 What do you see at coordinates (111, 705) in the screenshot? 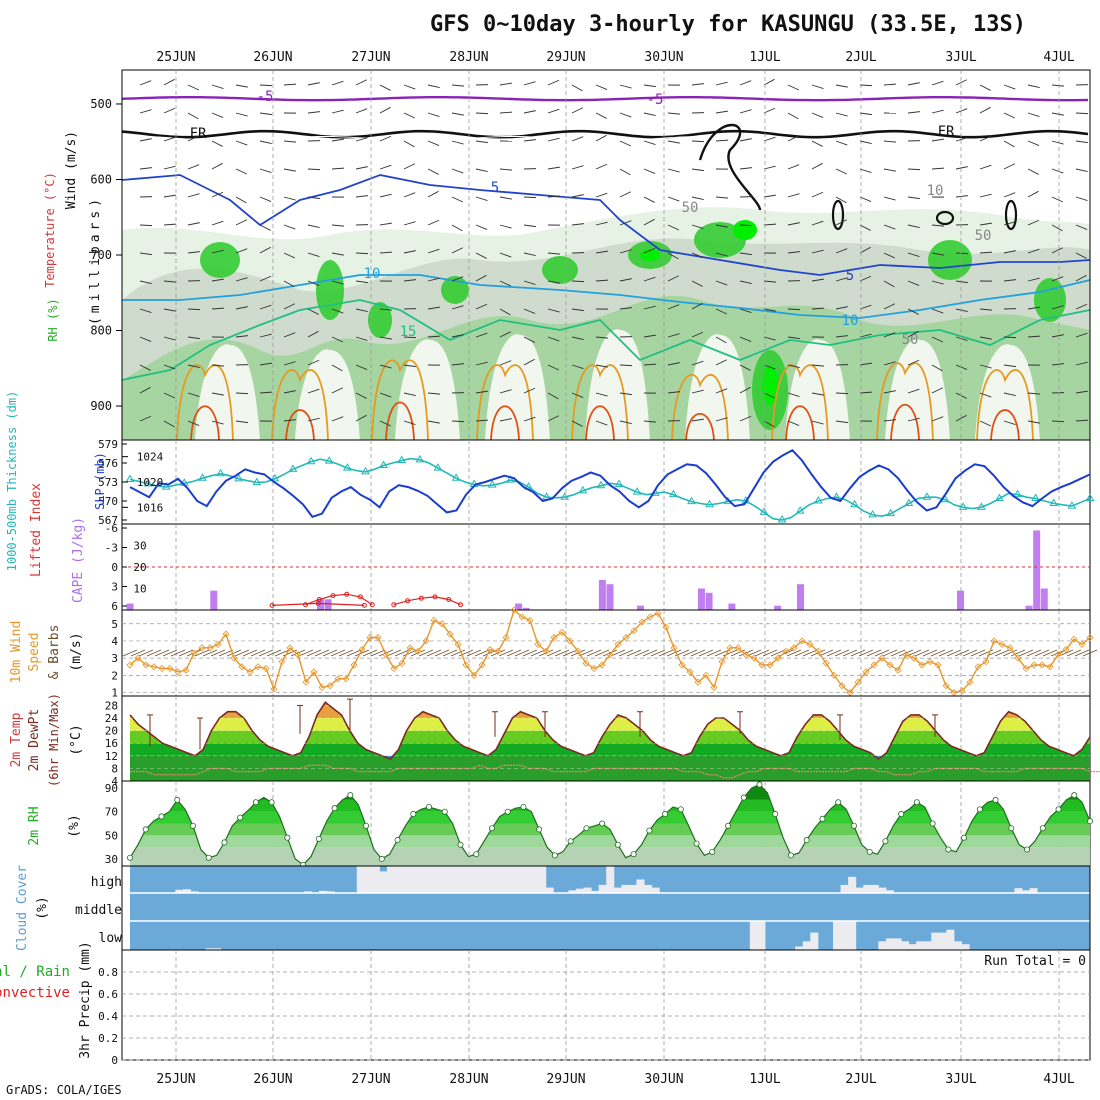
I see `temperature-tick-label: 28` at bounding box center [111, 705].